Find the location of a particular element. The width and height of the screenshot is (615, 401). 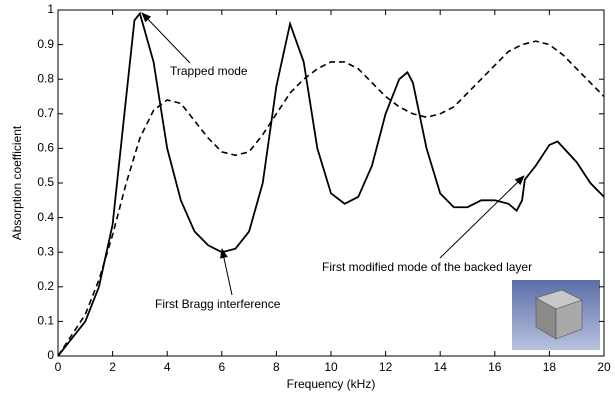

x-axis-label: Frequency (kHz) is located at coordinates (331, 384).